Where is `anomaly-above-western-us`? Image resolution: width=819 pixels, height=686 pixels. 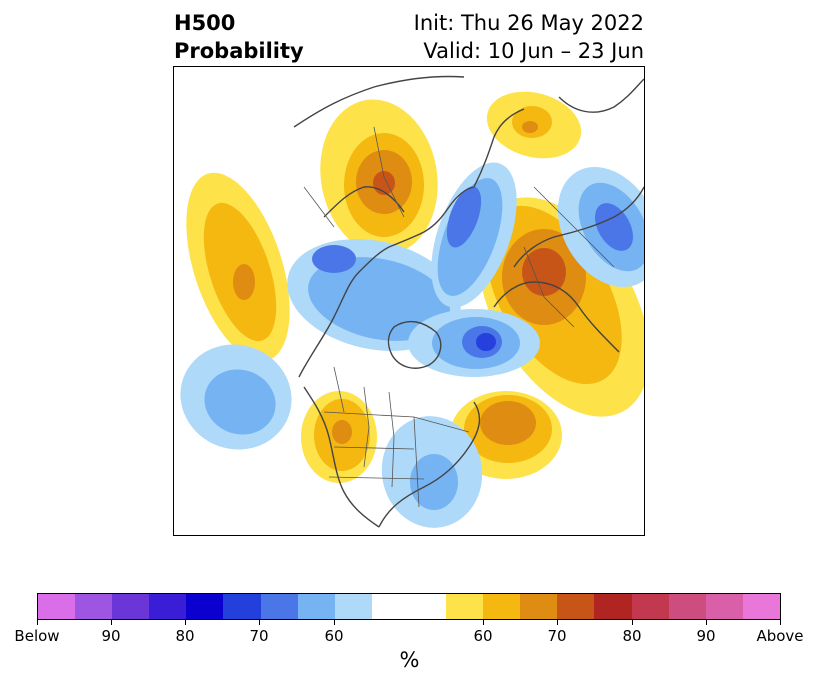 anomaly-above-western-us is located at coordinates (339, 437).